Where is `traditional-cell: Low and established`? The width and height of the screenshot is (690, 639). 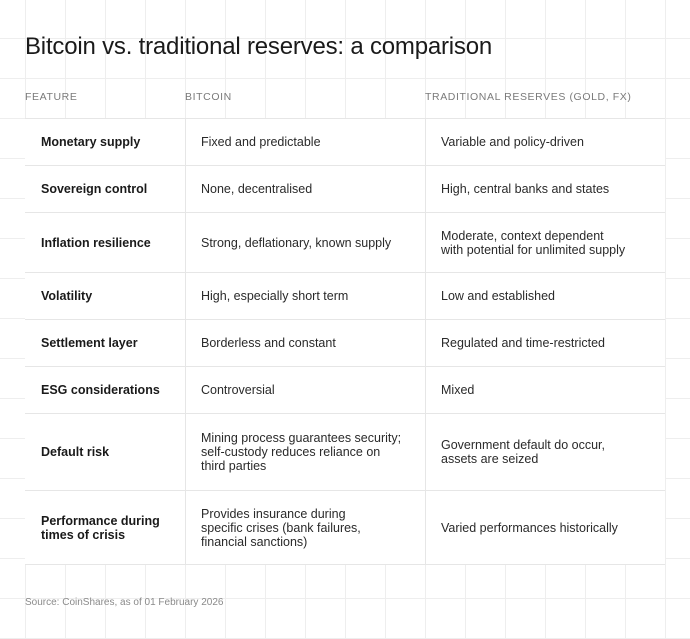
traditional-cell: Low and established is located at coordinates (498, 296).